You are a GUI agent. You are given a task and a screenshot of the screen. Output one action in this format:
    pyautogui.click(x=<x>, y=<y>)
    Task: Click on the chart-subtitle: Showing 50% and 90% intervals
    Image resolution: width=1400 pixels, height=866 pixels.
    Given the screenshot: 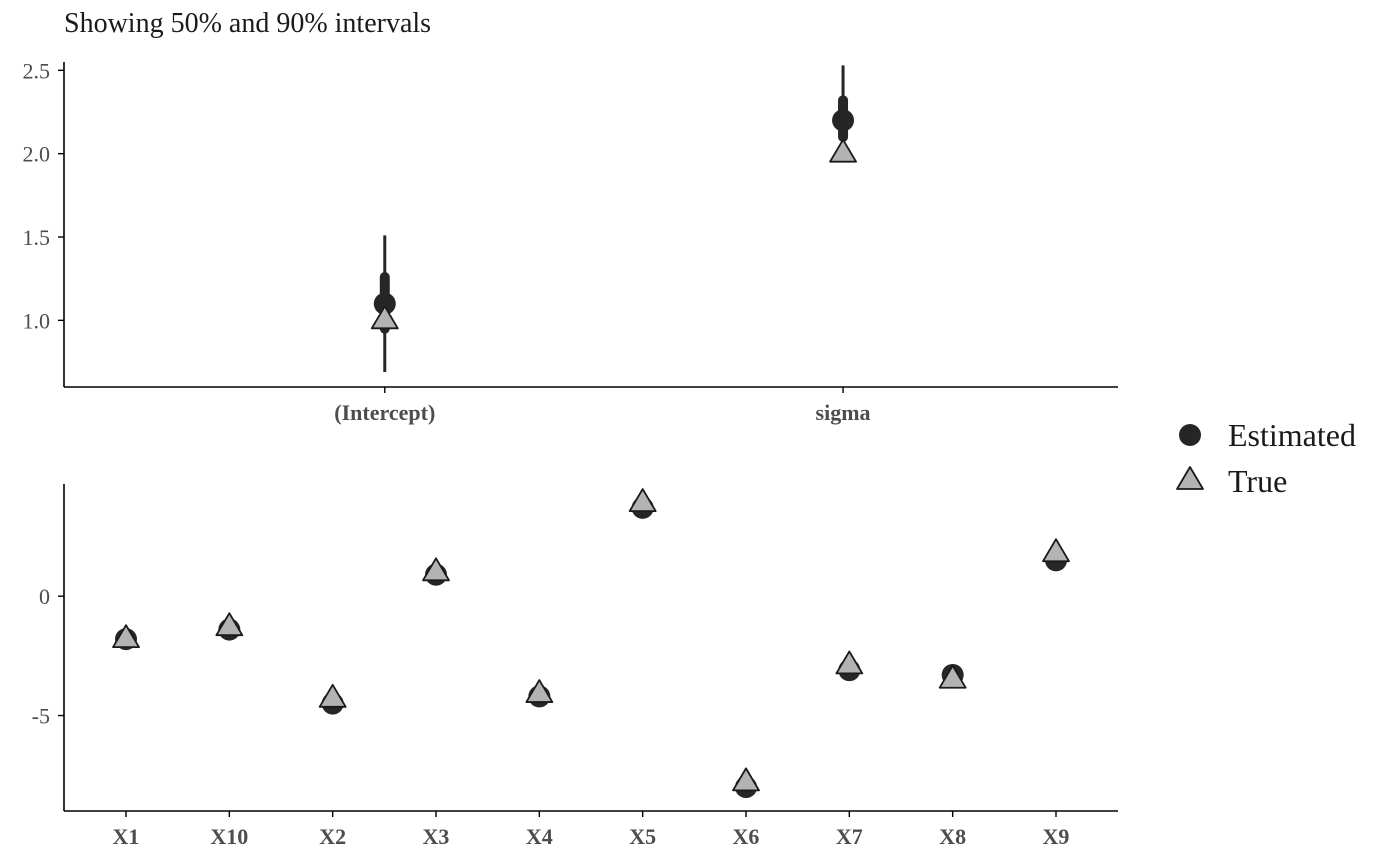 What is the action you would take?
    pyautogui.click(x=248, y=23)
    